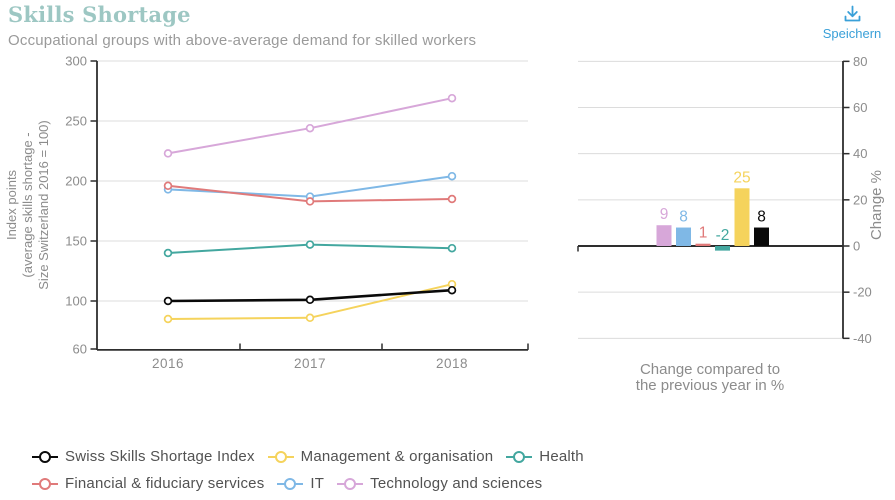 The width and height of the screenshot is (895, 500). Describe the element at coordinates (168, 186) in the screenshot. I see `point-financial-fiduciary-services-2016` at that location.